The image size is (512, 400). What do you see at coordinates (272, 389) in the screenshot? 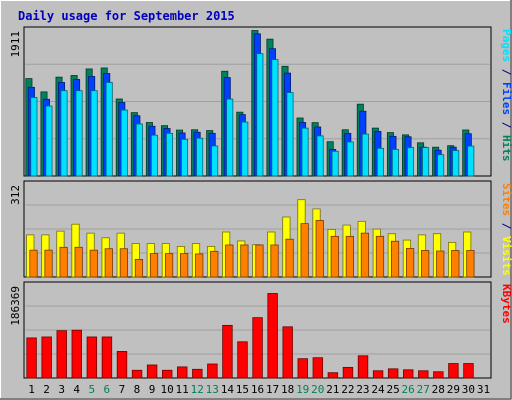
I see `x-tick-label: 17` at bounding box center [272, 389].